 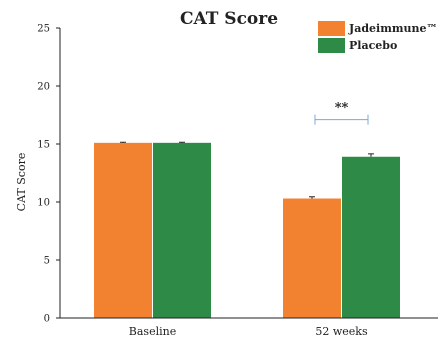 What do you see at coordinates (47, 319) in the screenshot?
I see `y-tick-label: 0` at bounding box center [47, 319].